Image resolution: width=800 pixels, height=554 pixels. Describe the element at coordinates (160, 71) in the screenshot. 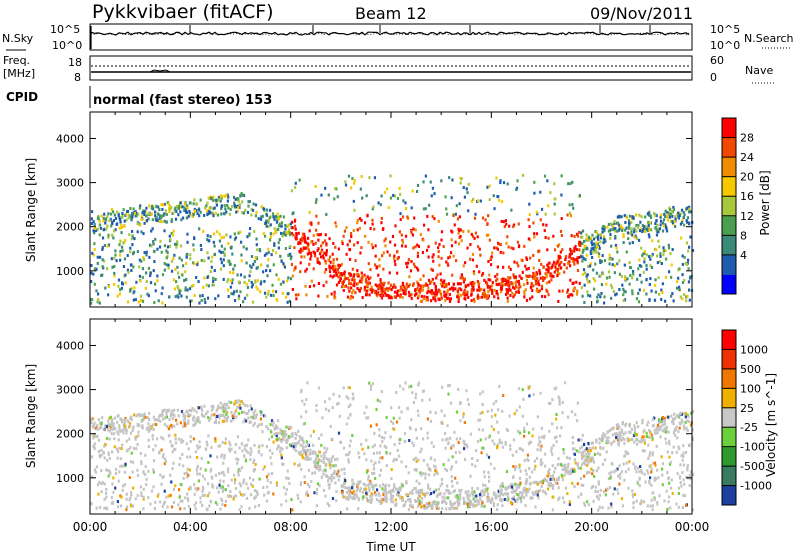

I see `freq-trace-bump` at that location.